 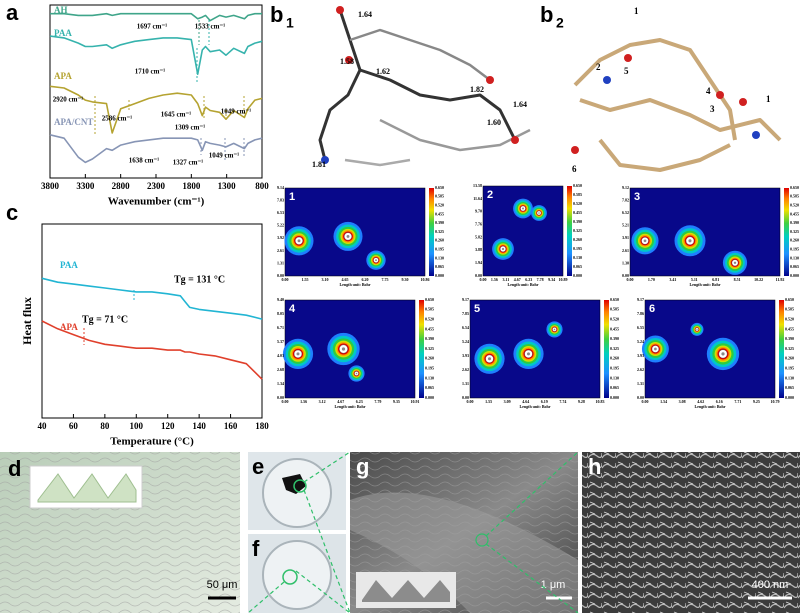 I want to click on map-y-tick: 8.05, so click(x=280, y=313).